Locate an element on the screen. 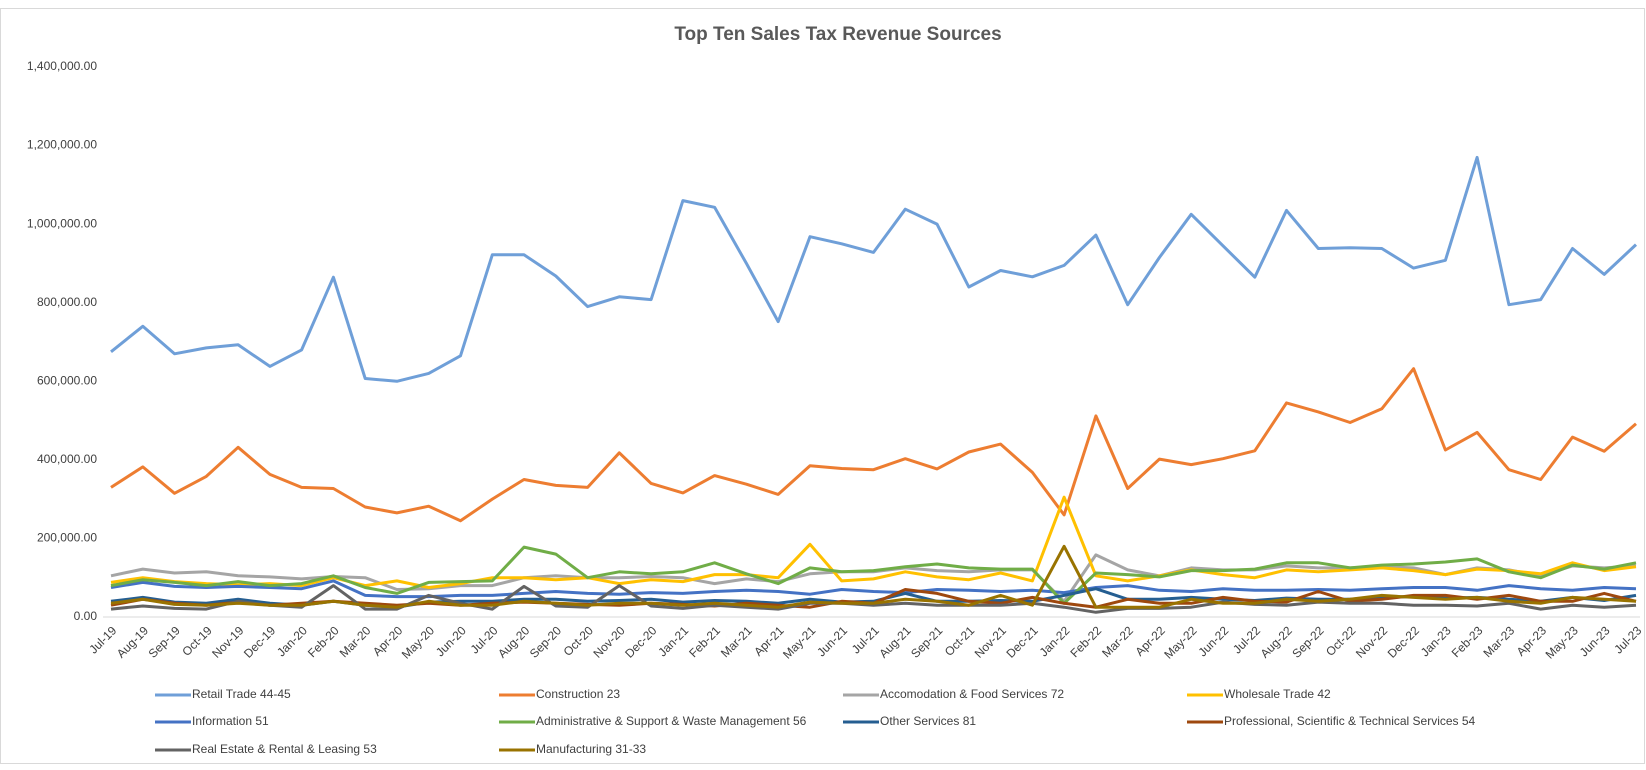 This screenshot has width=1646, height=770. legend-label: Other Services 81 is located at coordinates (928, 721).